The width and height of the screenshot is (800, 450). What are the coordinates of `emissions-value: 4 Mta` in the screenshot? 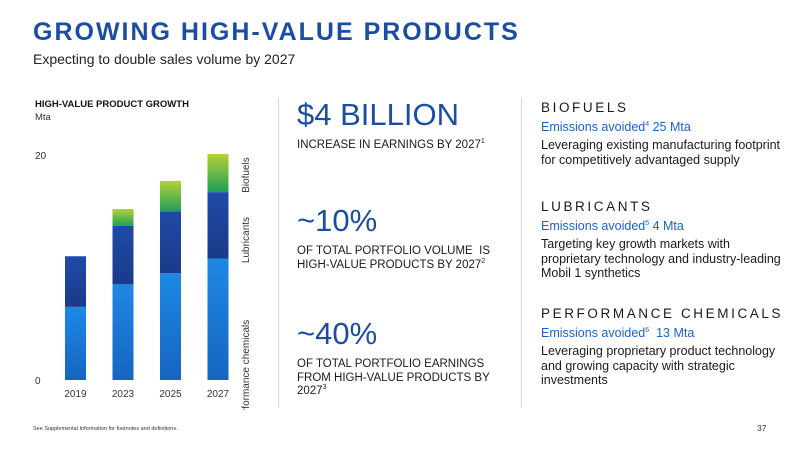 It's located at (666, 226).